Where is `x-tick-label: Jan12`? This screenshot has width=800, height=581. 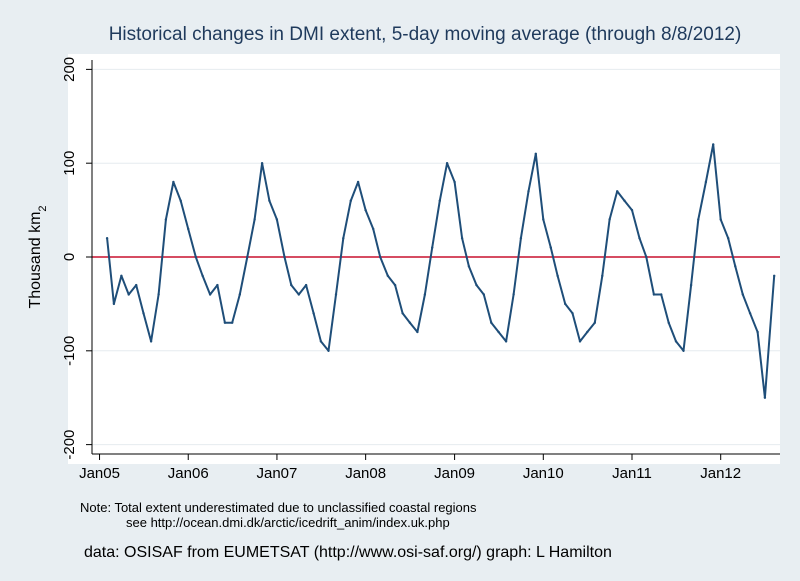 x-tick-label: Jan12 is located at coordinates (720, 473).